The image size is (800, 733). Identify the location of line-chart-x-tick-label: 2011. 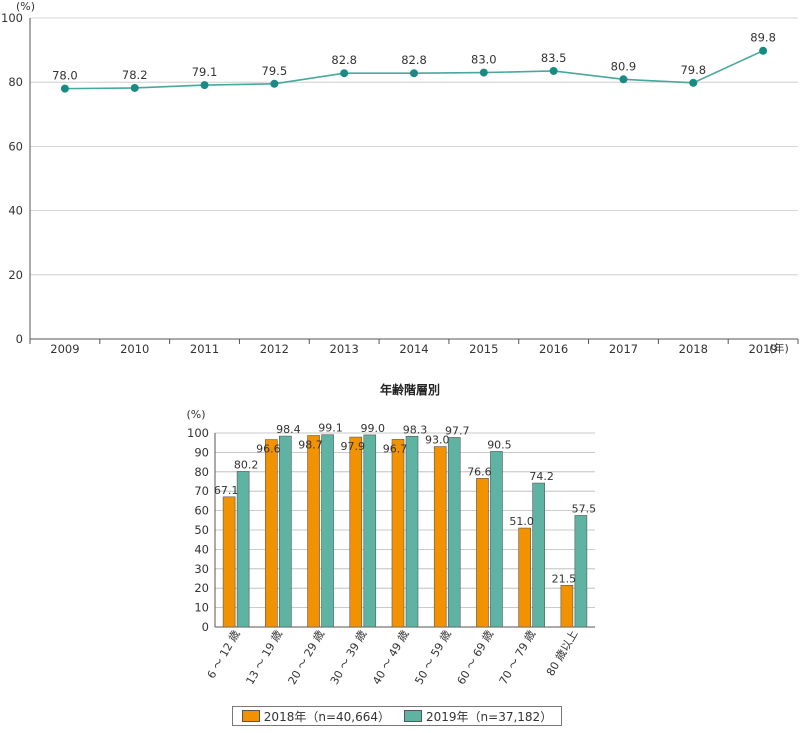
(204, 349).